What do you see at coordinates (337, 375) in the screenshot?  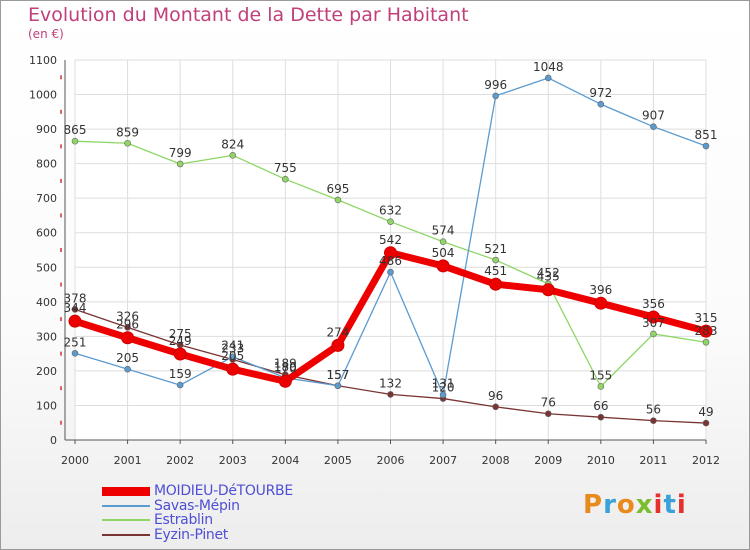 I see `data-label: 157` at bounding box center [337, 375].